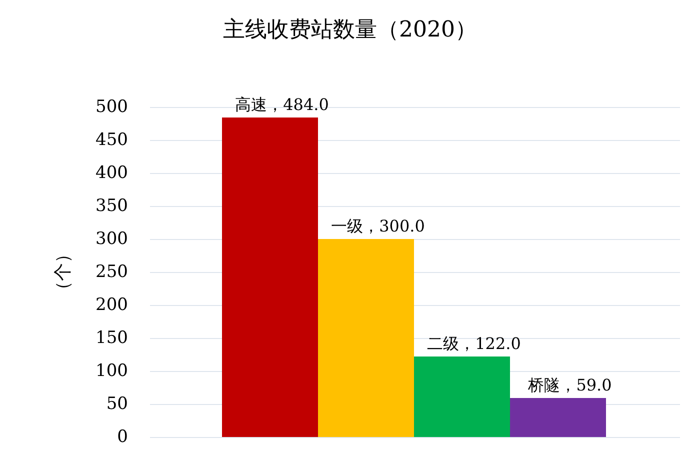 The image size is (700, 464). Describe the element at coordinates (112, 338) in the screenshot. I see `y-tick-label: 150` at that location.